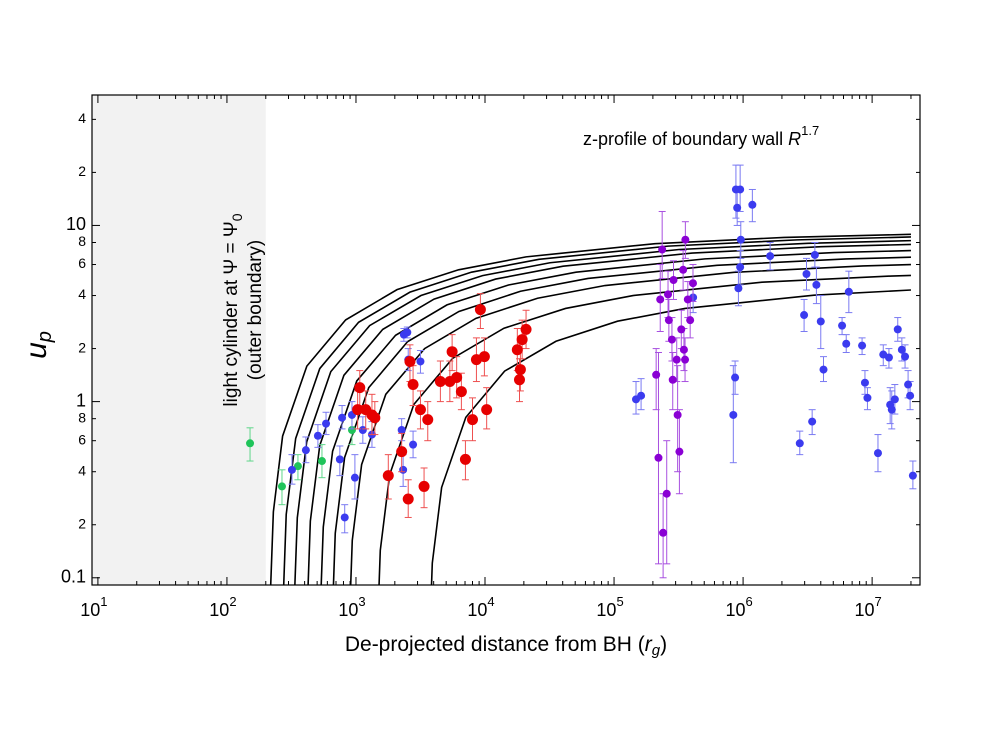 The width and height of the screenshot is (981, 739). What do you see at coordinates (495, 644) in the screenshot?
I see `x-label-text: De-projected distance from BH (` at bounding box center [495, 644].